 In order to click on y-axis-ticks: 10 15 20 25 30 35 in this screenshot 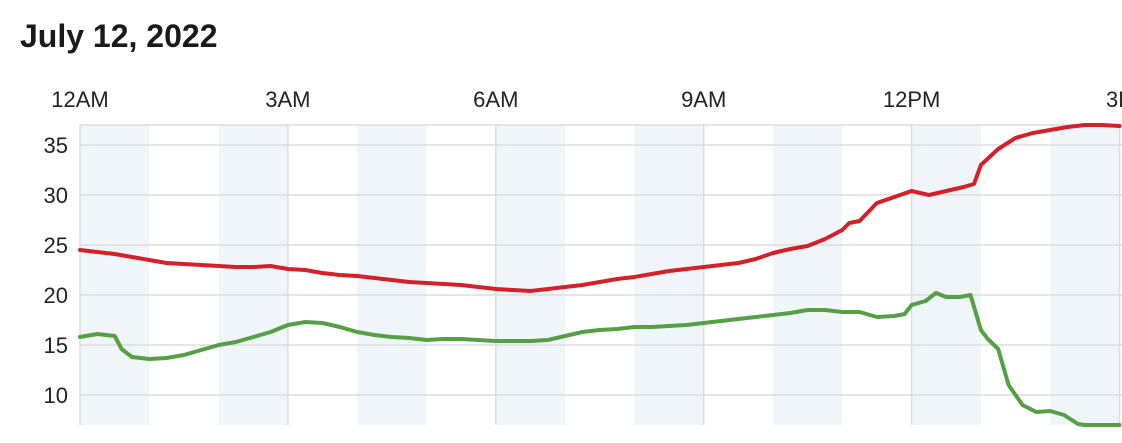, I will do `click(56, 270)`.